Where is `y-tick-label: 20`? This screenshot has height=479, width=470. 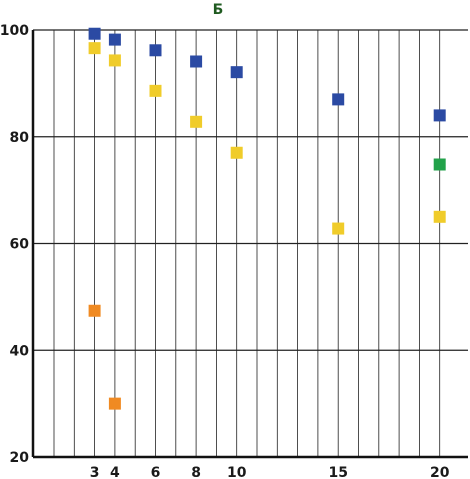
y-tick-label: 20 is located at coordinates (20, 458).